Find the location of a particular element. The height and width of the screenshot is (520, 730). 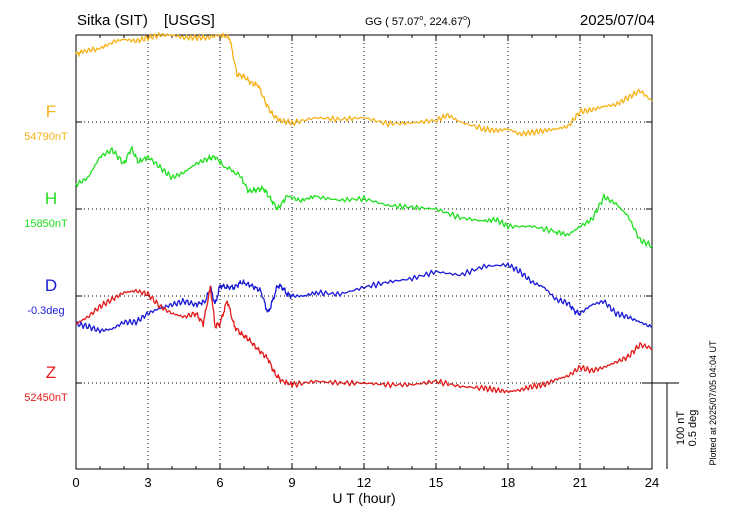

degree-mark-1: o is located at coordinates (421, 18).